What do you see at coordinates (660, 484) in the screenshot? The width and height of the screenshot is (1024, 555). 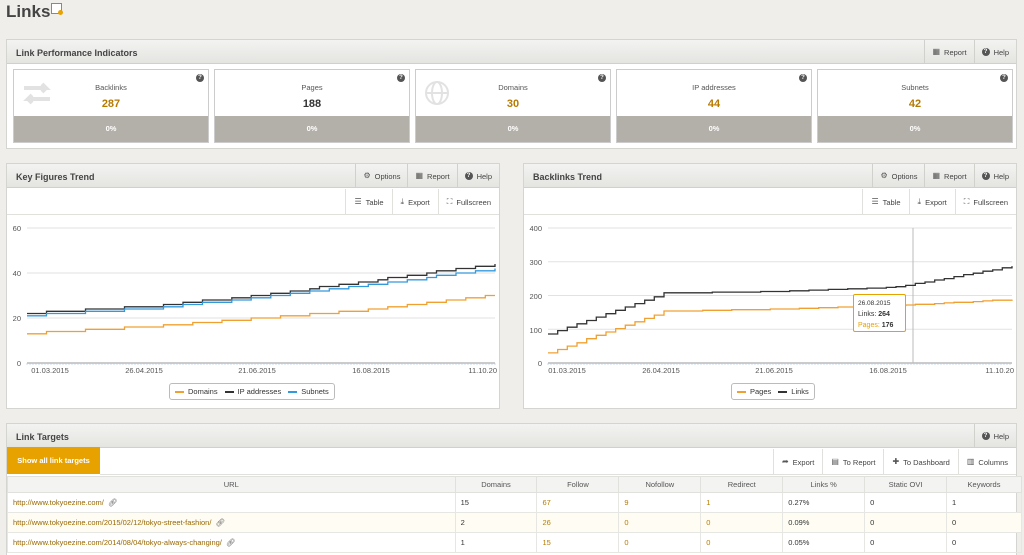 I see `column-header-nofollow: Nofollow` at bounding box center [660, 484].